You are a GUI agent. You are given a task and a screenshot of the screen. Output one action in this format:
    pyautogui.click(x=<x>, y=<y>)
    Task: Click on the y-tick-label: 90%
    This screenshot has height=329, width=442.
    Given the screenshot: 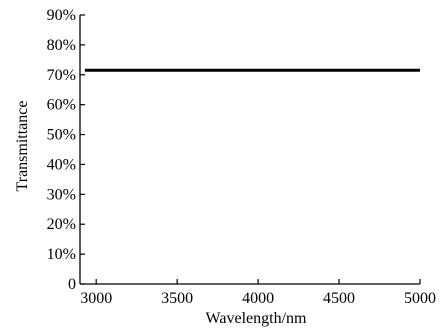 What is the action you would take?
    pyautogui.click(x=61, y=15)
    